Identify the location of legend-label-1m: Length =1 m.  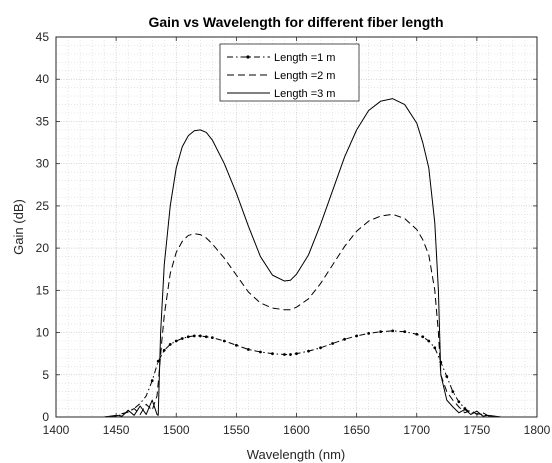
(304, 58).